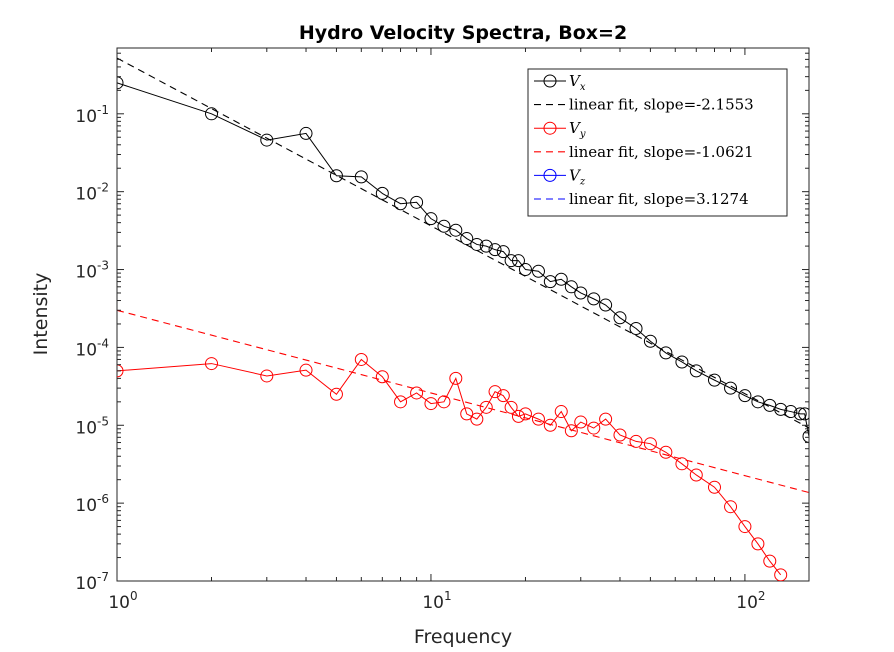 The image size is (894, 652). I want to click on legend-marker-x, so click(550, 81).